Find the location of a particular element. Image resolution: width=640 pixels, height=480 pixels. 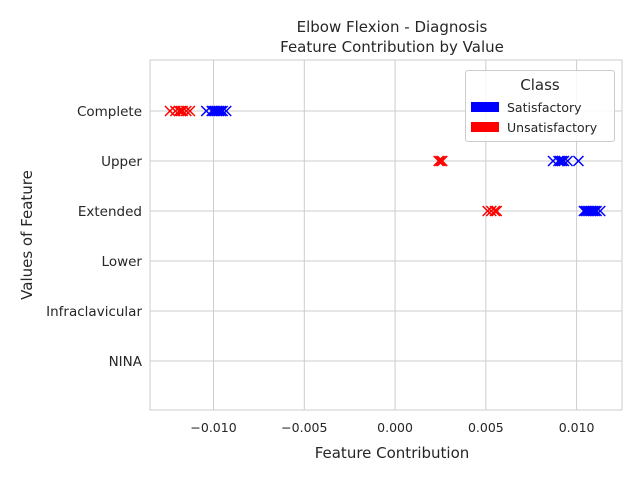

y-tick-label: Lower is located at coordinates (122, 262).